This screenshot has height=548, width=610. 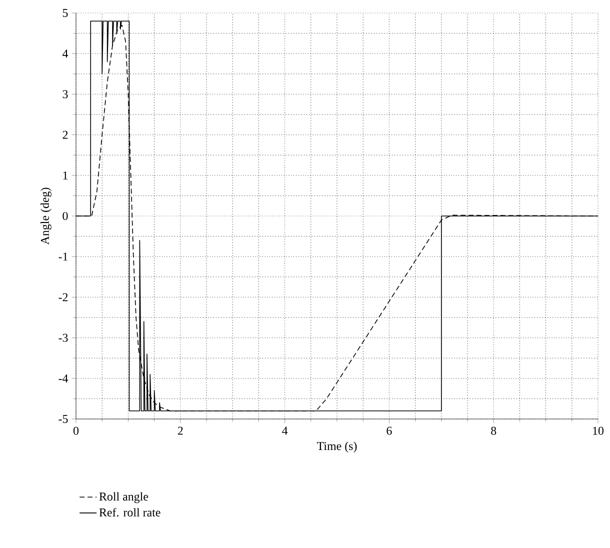 I want to click on x-tick-label: 0, so click(x=76, y=430).